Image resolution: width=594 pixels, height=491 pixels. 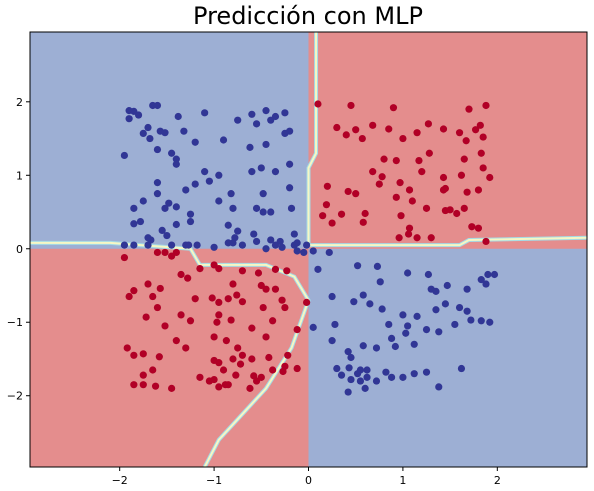 What do you see at coordinates (15, 322) in the screenshot?
I see `y-tick-label: −1` at bounding box center [15, 322].